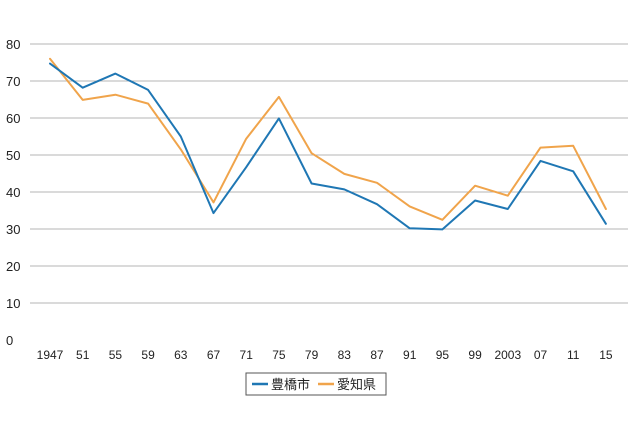 This screenshot has height=430, width=630. What do you see at coordinates (410, 355) in the screenshot?
I see `x-tick-label: 91` at bounding box center [410, 355].